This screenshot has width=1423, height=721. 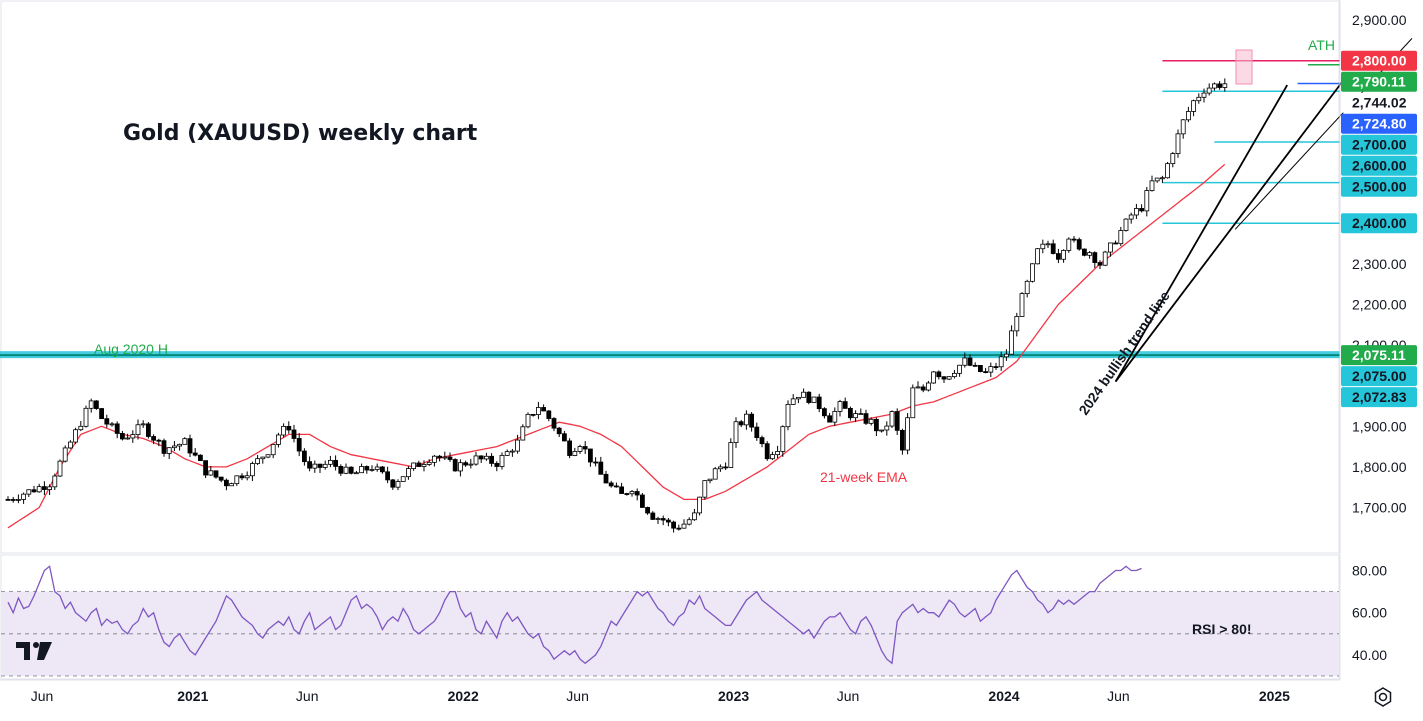 What do you see at coordinates (1379, 186) in the screenshot?
I see `price-tag: 2,500.00` at bounding box center [1379, 186].